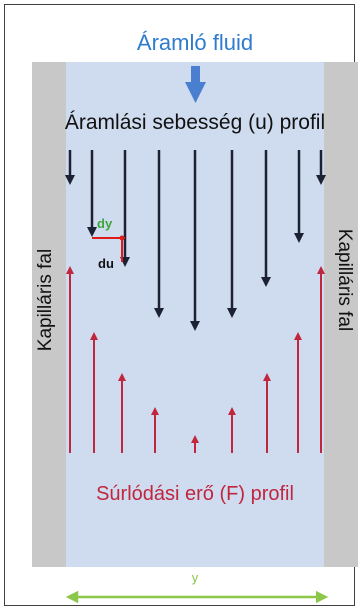 This screenshot has height=612, width=362. I want to click on wall-label-left: Kapilláris fal, so click(45, 300).